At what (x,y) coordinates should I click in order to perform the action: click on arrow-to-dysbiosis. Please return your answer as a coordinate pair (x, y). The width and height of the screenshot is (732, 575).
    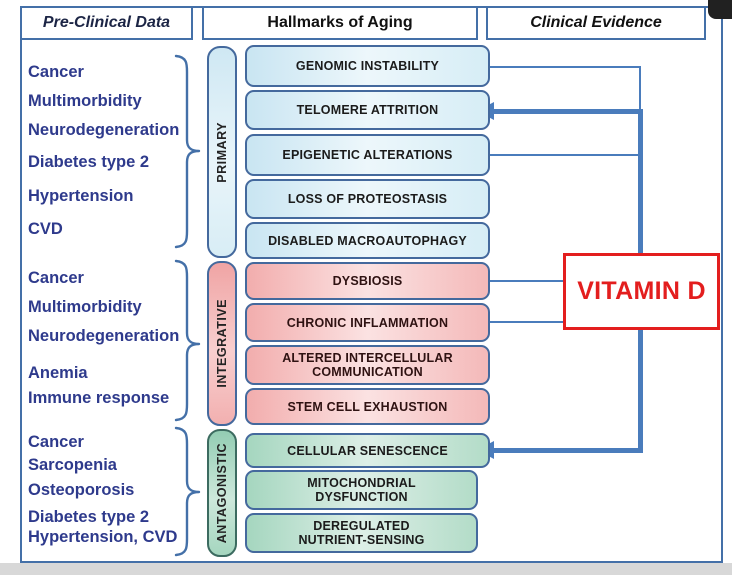
    Looking at the image, I should click on (527, 281).